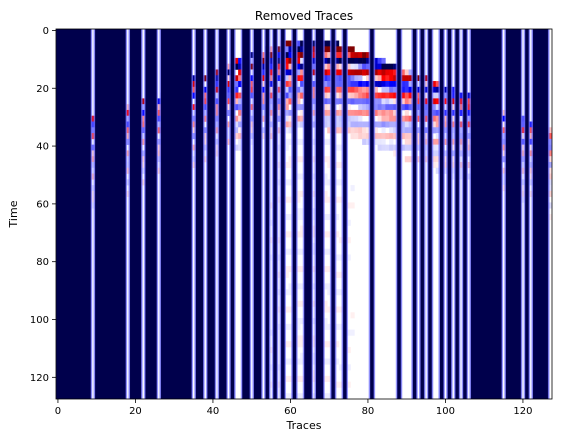  I want to click on x-tick-label: 40, so click(213, 411).